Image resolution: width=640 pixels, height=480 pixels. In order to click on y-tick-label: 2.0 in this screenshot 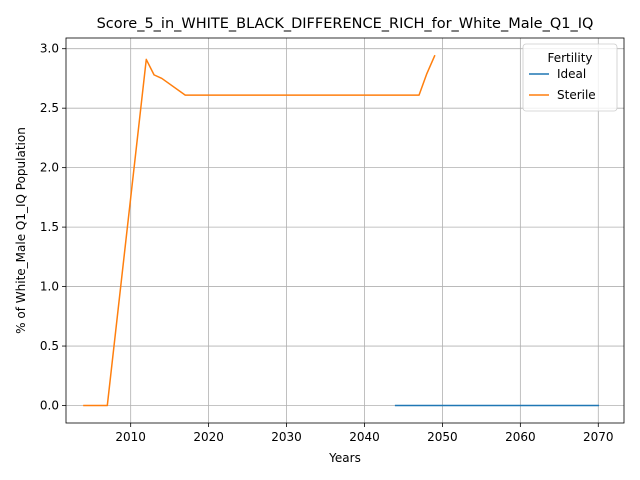, I will do `click(49, 168)`.